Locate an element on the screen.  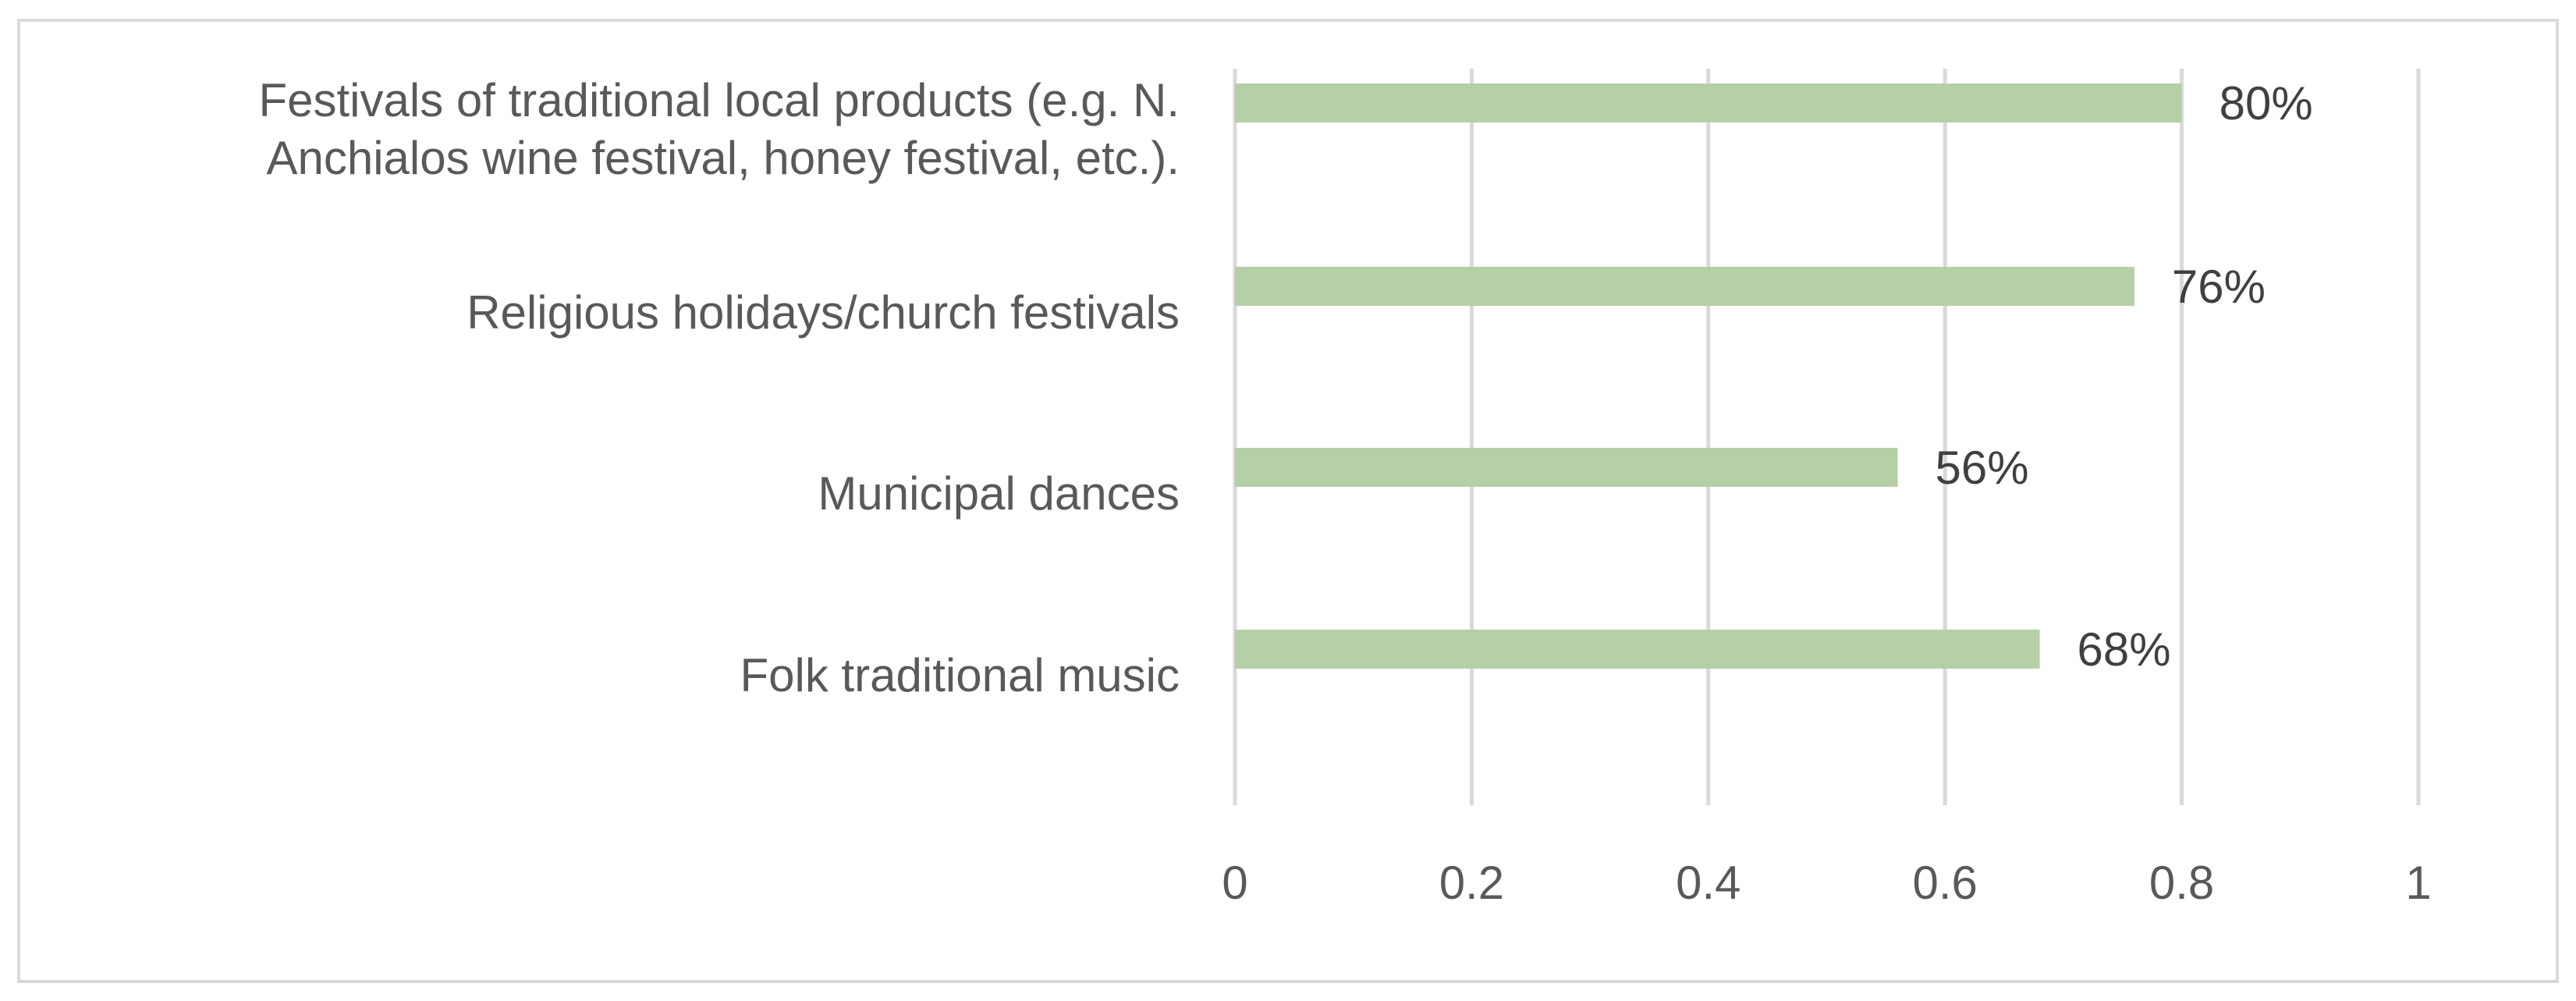
x-tick-label: 0.4 is located at coordinates (1708, 883).